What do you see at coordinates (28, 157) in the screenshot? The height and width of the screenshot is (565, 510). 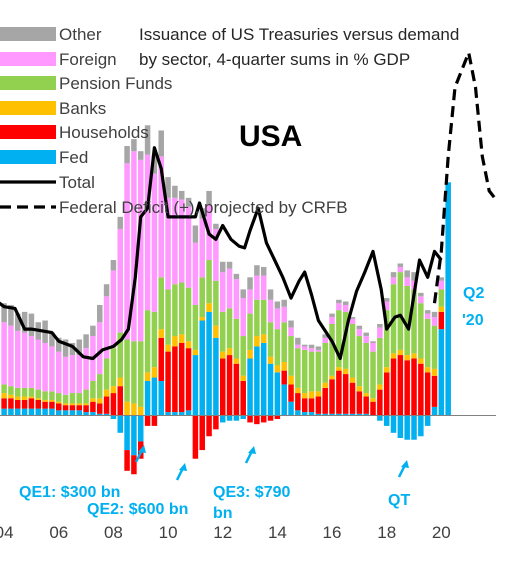 I see `legend-swatch-fed` at bounding box center [28, 157].